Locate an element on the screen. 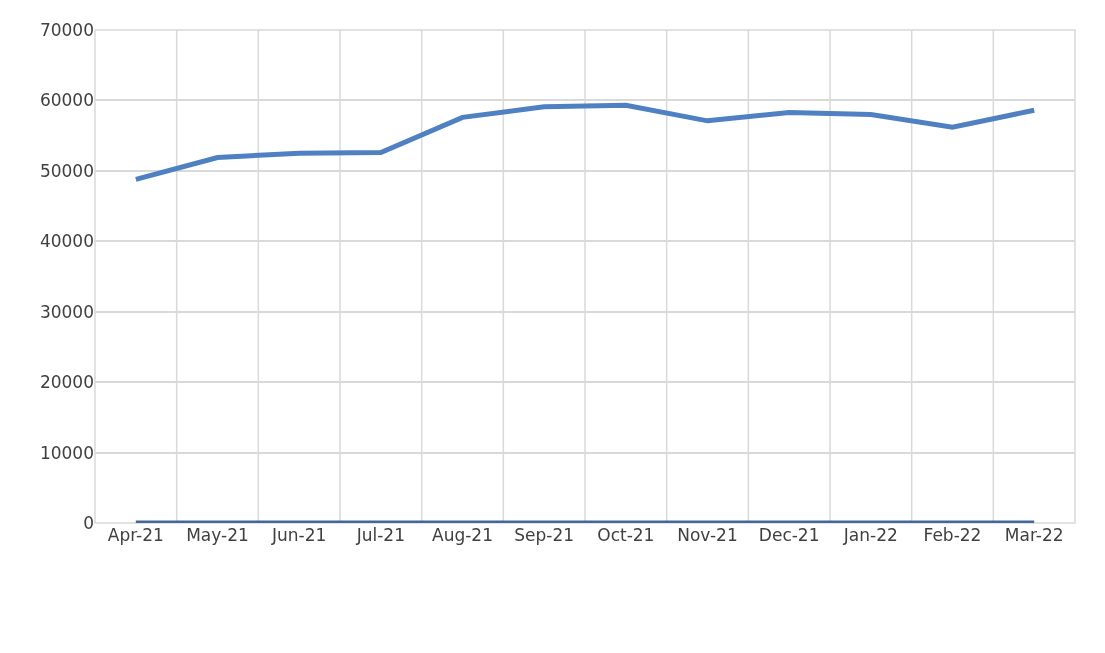 The width and height of the screenshot is (1105, 653). x-tick-label: Apr-21 is located at coordinates (135, 535).